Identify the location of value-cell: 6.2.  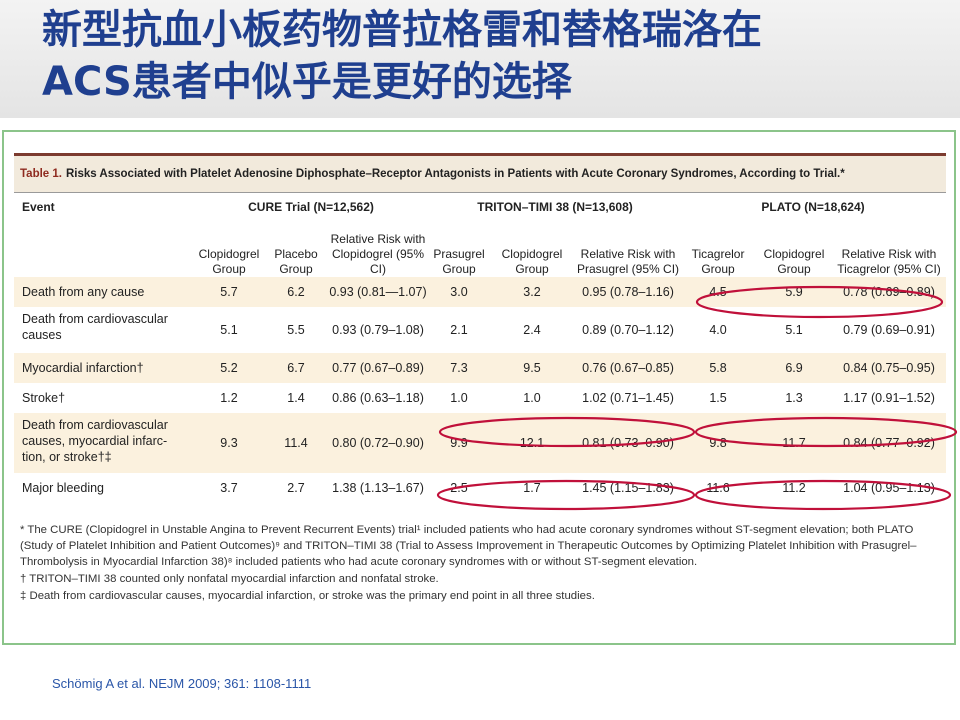
(296, 292).